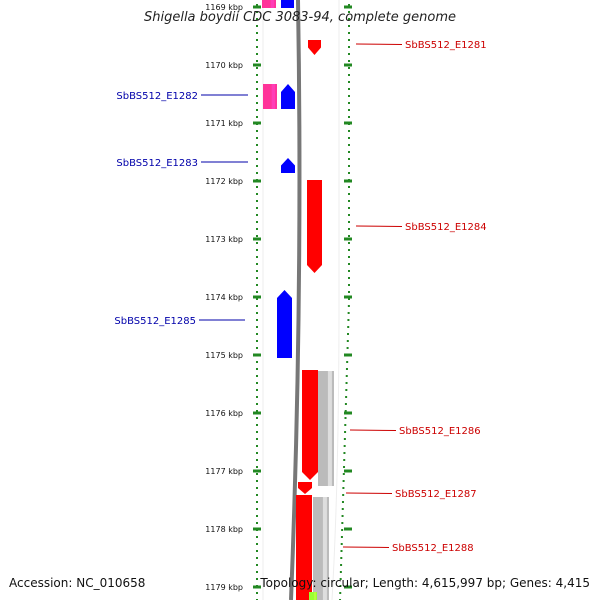 The image size is (600, 600). I want to click on label-sbbs512-e1283: SbBS512_E1283, so click(157, 163).